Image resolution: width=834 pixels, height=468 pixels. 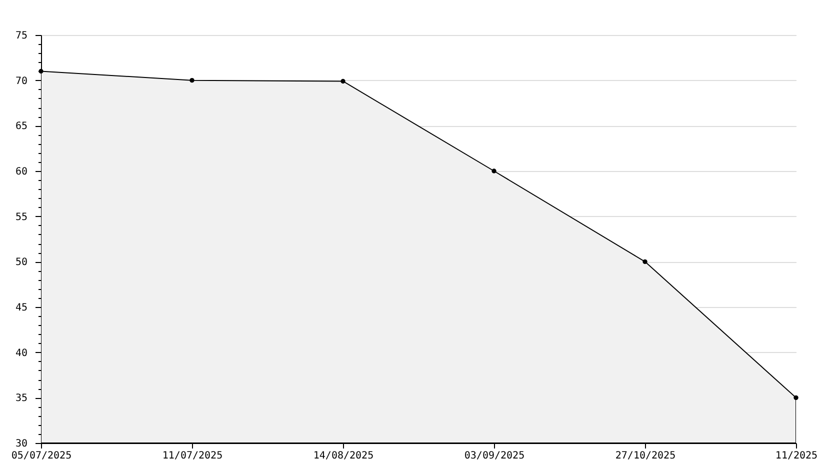 I want to click on y-tick-label: 45, so click(x=21, y=308).